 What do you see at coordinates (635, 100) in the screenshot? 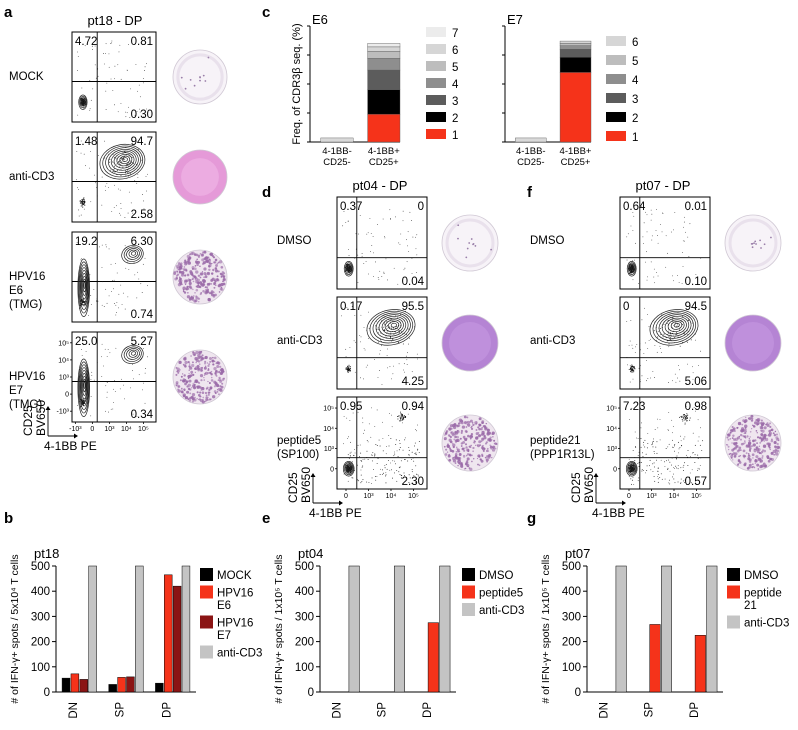
I see `legend-label-c-3: 3` at bounding box center [635, 100].